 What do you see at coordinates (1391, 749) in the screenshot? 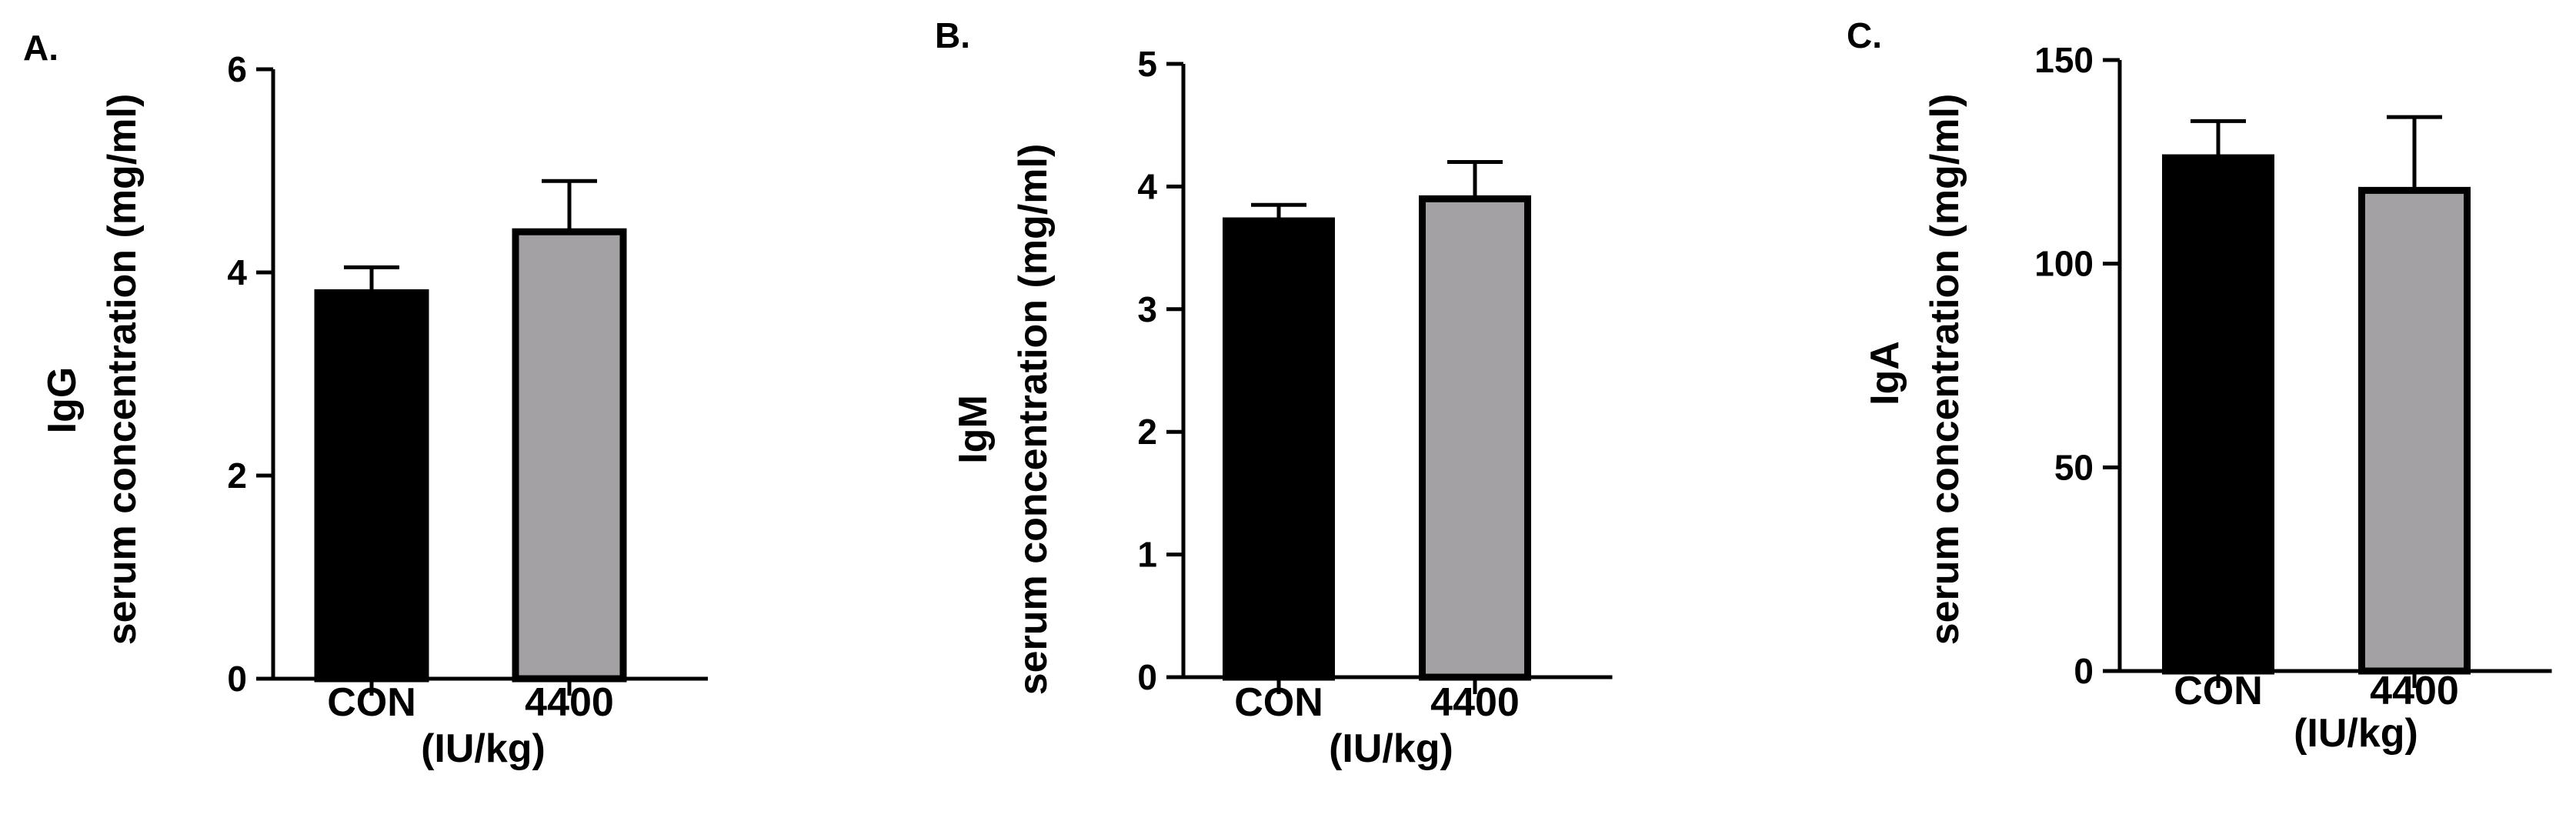
I see `panel-b-x-unit: (IU/kg)` at bounding box center [1391, 749].